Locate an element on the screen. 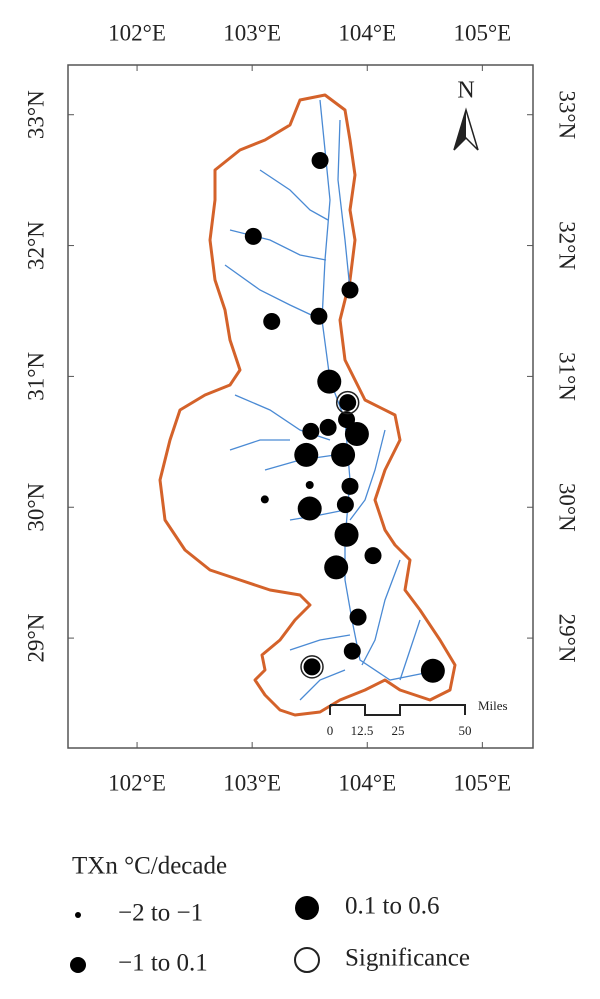  legend-label: 0.1 to 0.6 is located at coordinates (392, 906).